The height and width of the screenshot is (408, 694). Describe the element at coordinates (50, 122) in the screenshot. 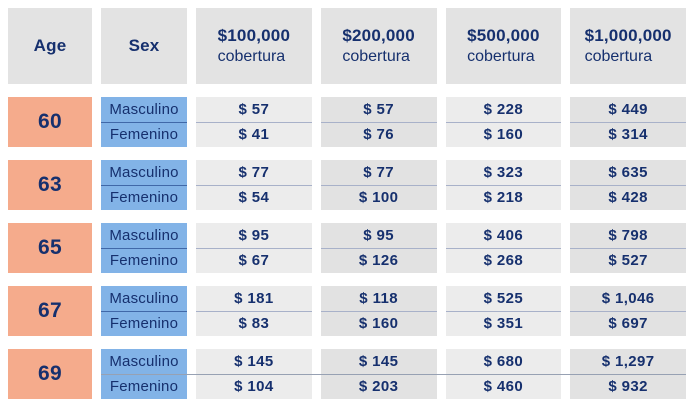

I see `age-cell-60: 60` at that location.